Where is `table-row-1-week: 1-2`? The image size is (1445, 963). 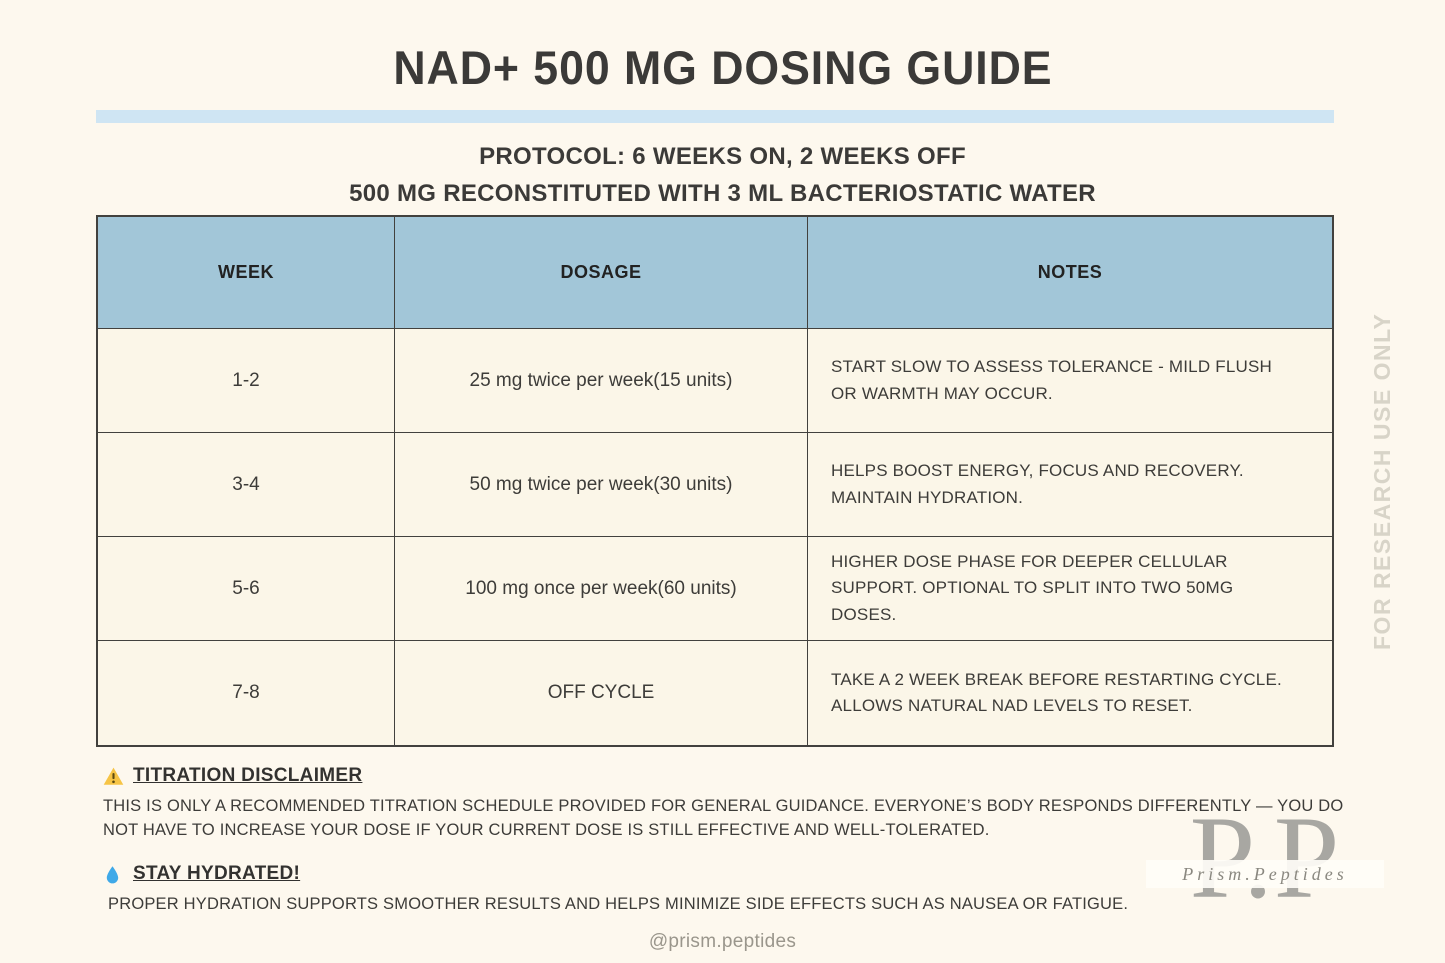
table-row-1-week: 1-2 is located at coordinates (246, 381).